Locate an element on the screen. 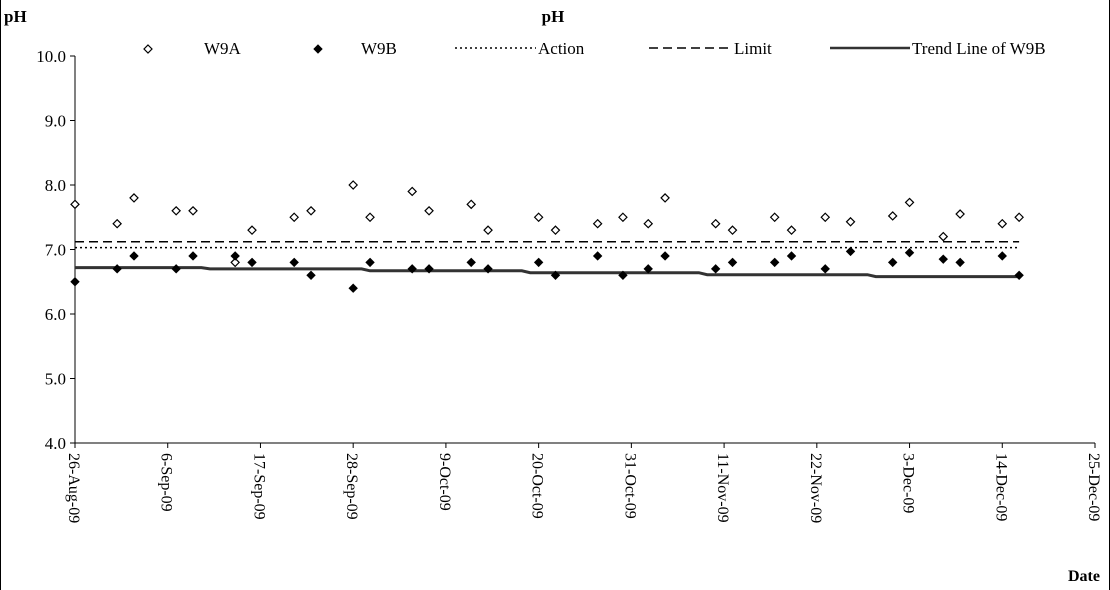 Image resolution: width=1110 pixels, height=590 pixels. legend-label: W9A is located at coordinates (223, 48).